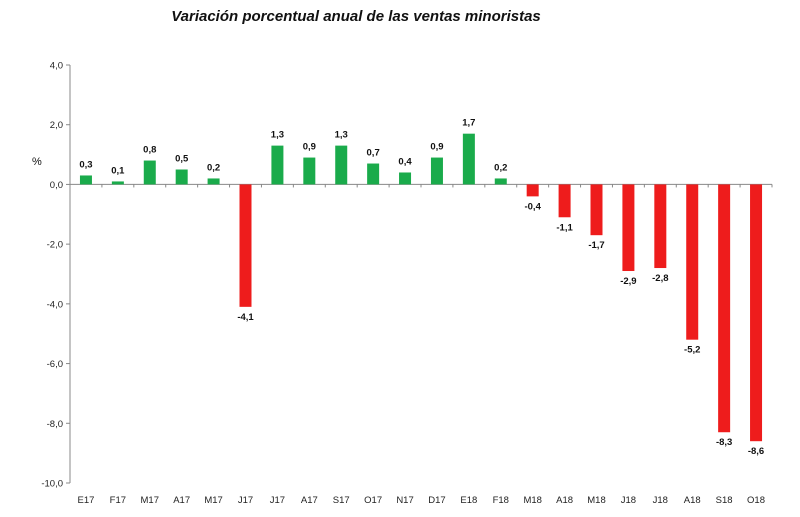  Describe the element at coordinates (724, 500) in the screenshot. I see `x-tick-label: S18` at that location.